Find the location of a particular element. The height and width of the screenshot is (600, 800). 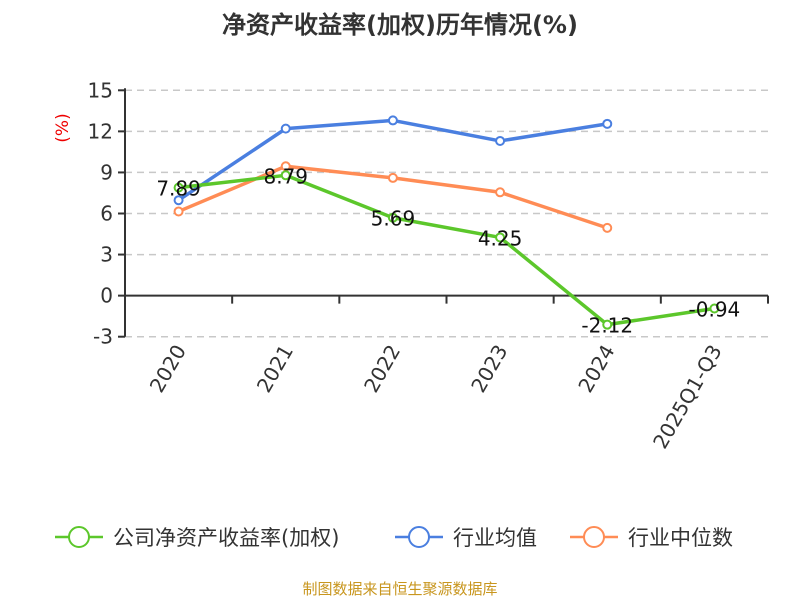

data-label: 8.79 is located at coordinates (285, 176).